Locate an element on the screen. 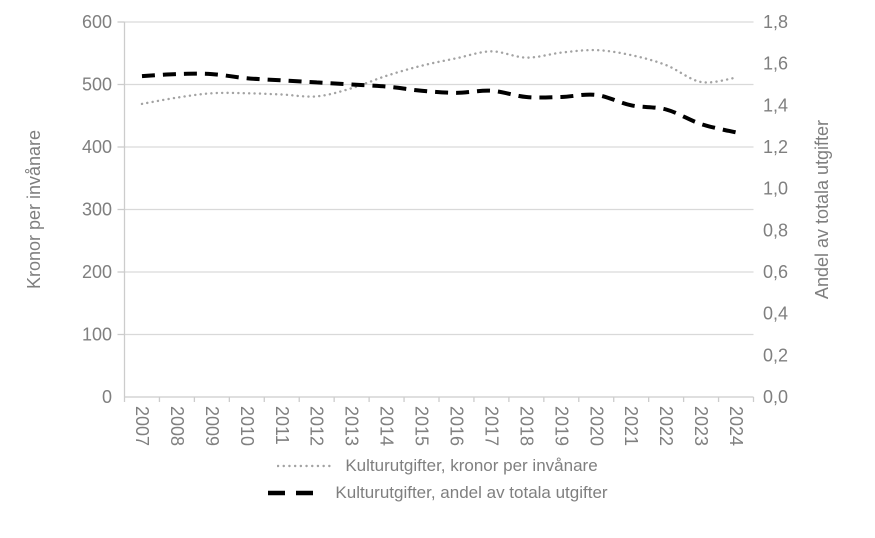 This screenshot has width=875, height=538. right-axis-tick-label: 1,4 is located at coordinates (775, 105).